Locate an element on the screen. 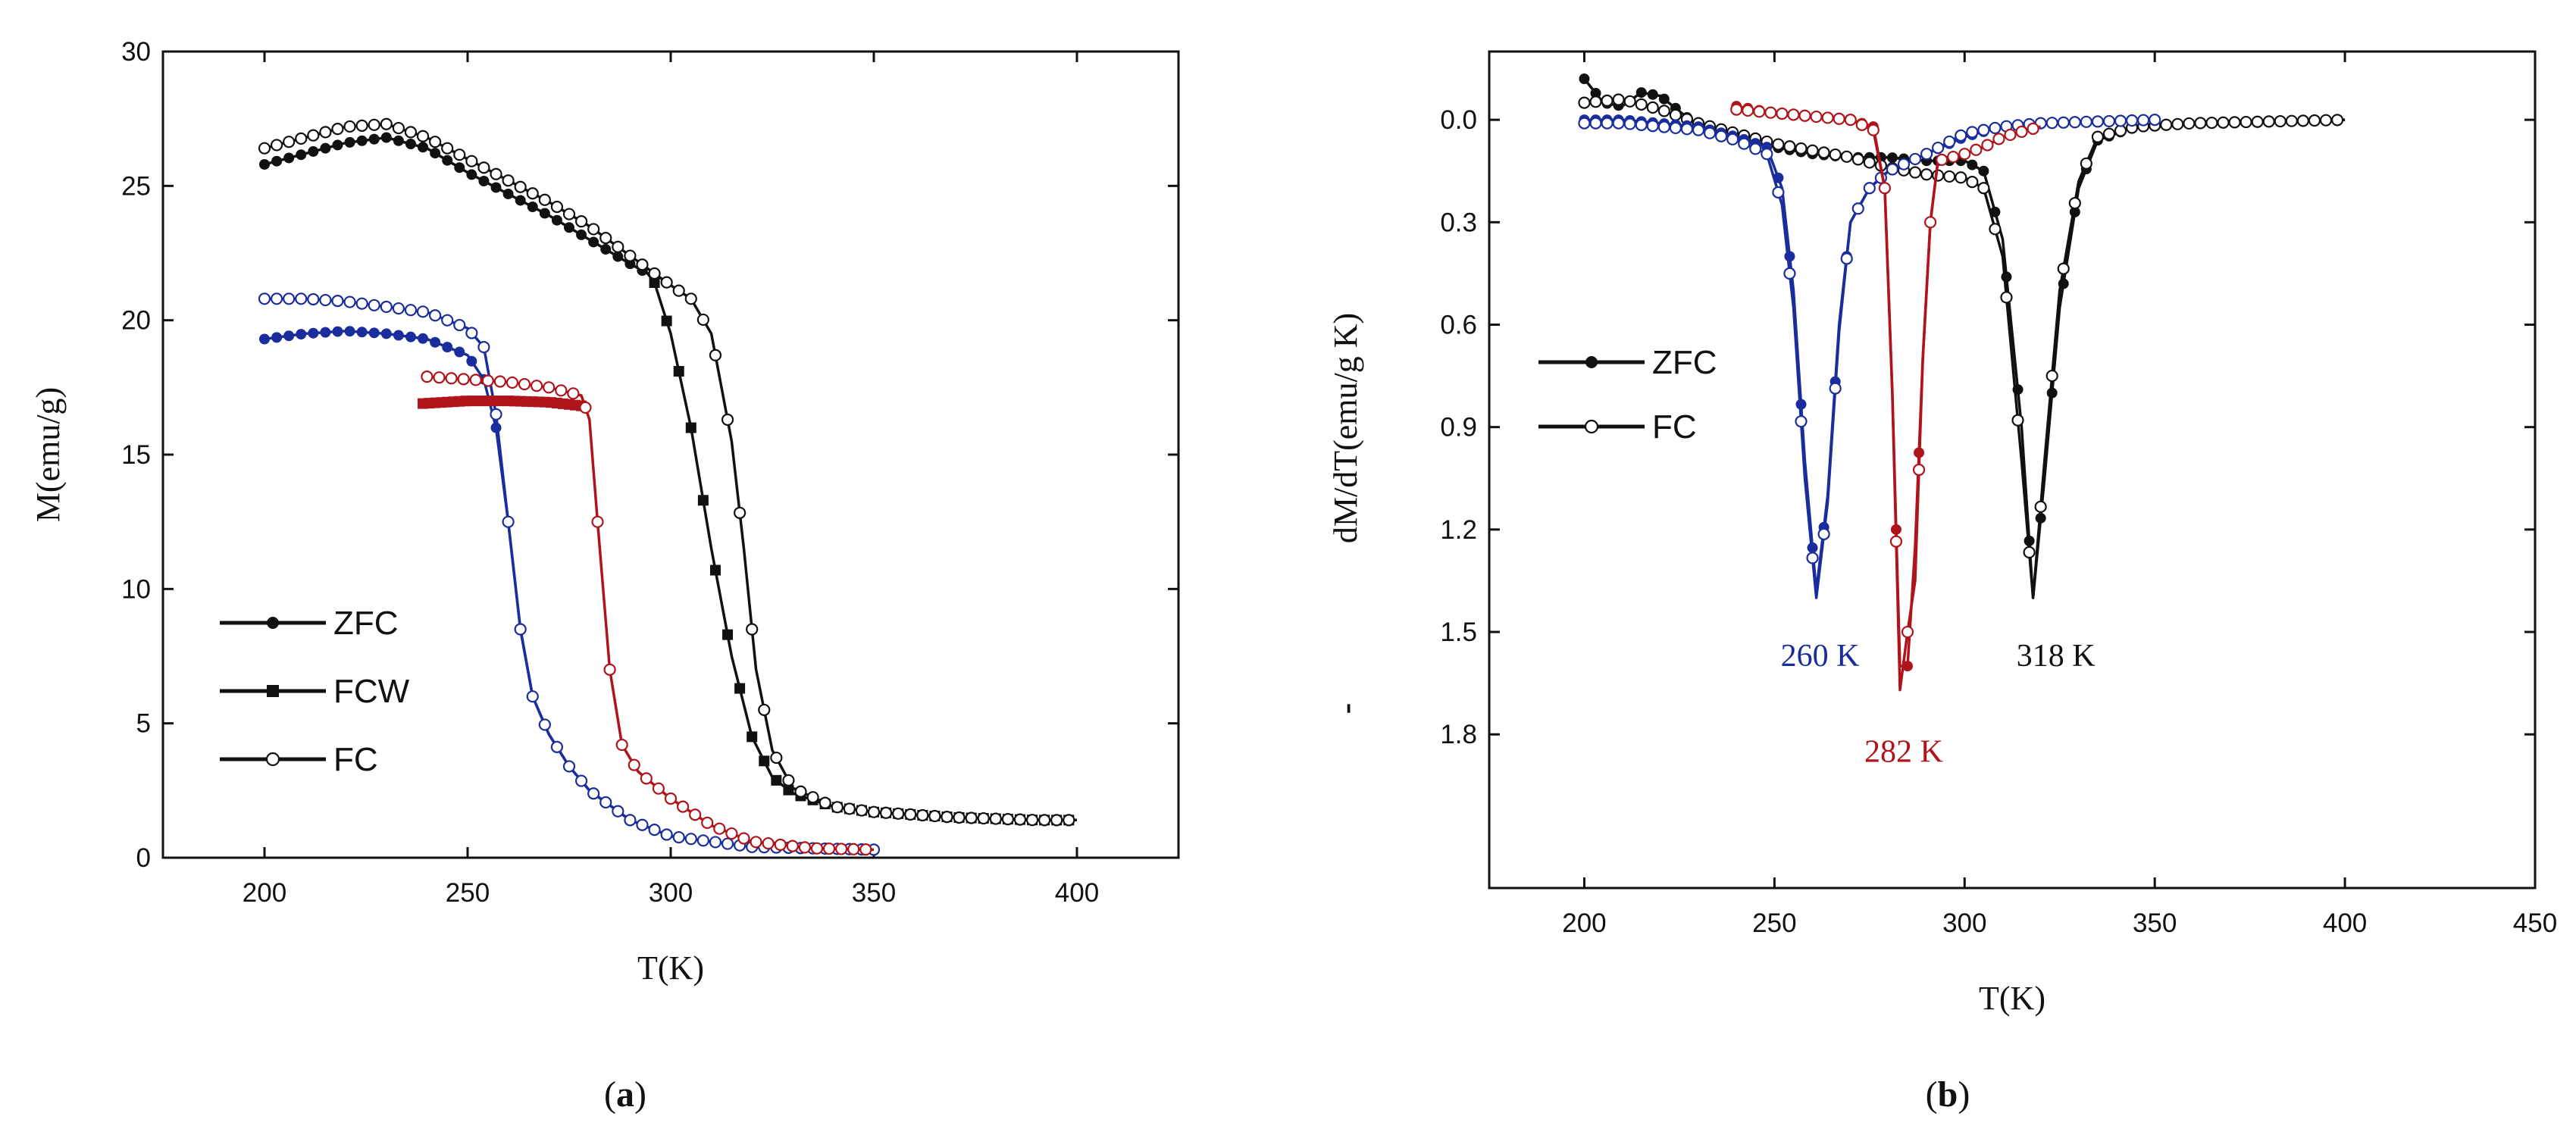 This screenshot has width=2576, height=1132. legend-label: FCW is located at coordinates (371, 691).